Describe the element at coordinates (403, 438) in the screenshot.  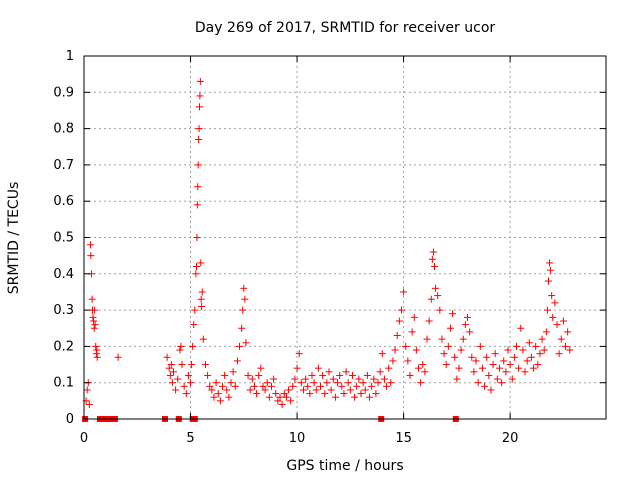
I see `x-tick-label: 15` at that location.